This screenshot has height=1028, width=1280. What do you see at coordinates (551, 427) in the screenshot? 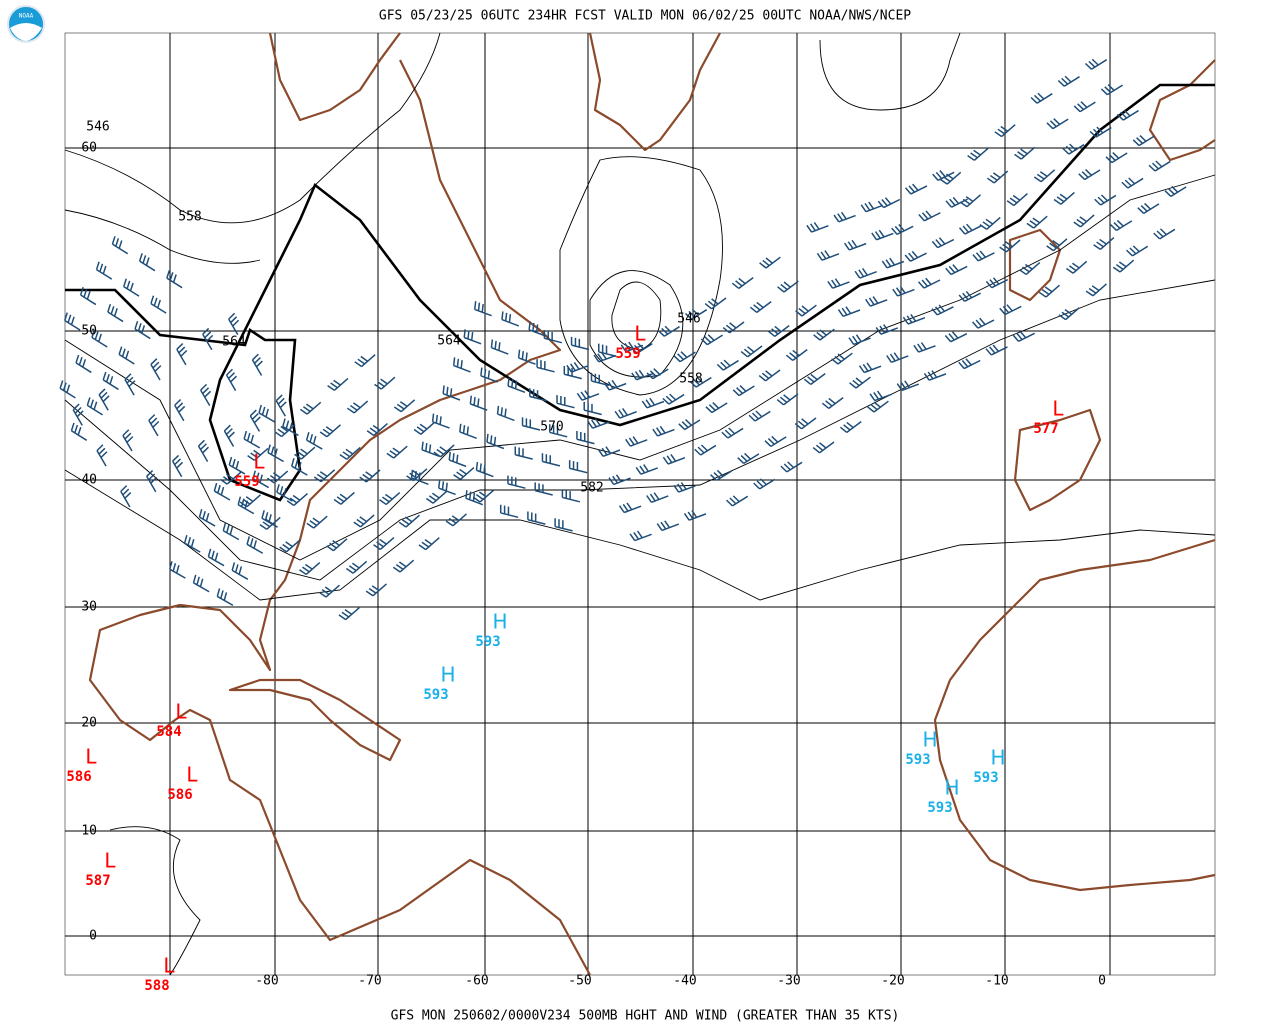
I see `contour-label: 570` at bounding box center [551, 427].